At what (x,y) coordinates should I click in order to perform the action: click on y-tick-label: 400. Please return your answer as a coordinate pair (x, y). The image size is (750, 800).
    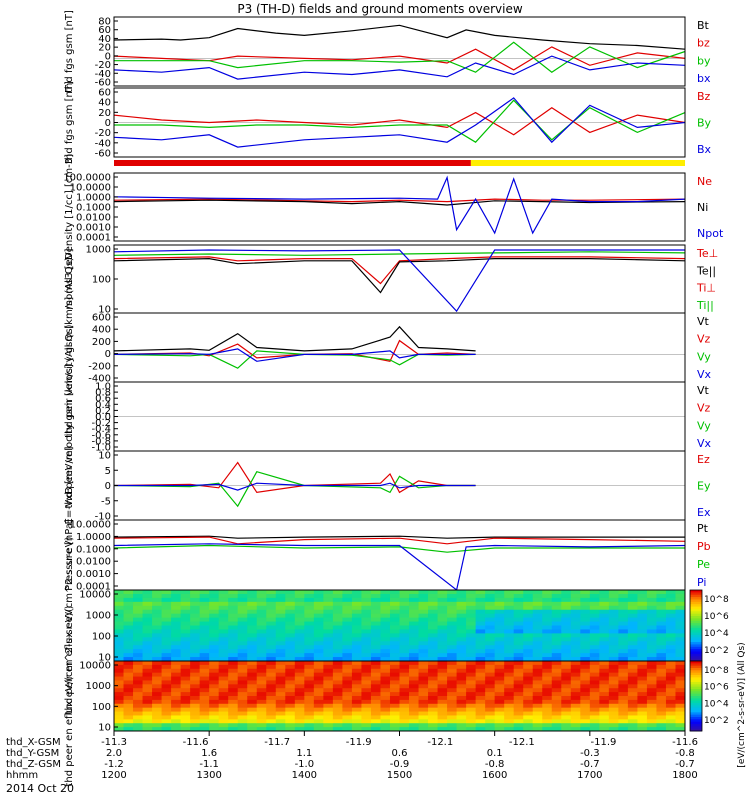
    Looking at the image, I should click on (101, 330).